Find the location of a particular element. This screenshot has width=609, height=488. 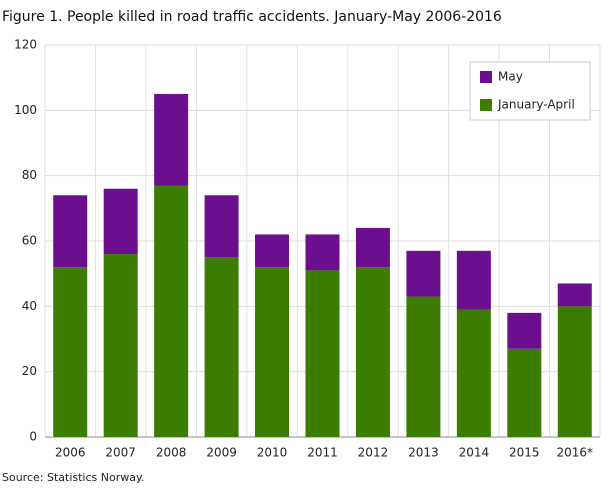

y-tick-label: 120 is located at coordinates (25, 45).